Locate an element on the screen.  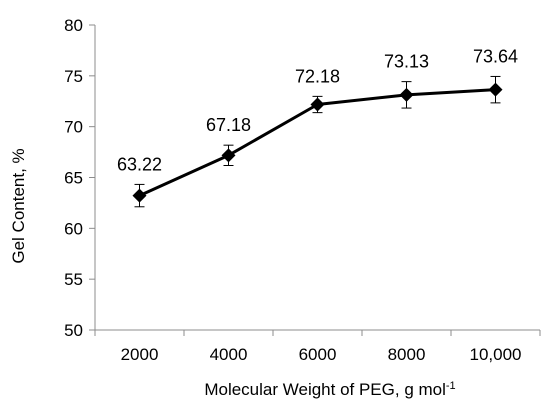
y-tick-label: 75 is located at coordinates (73, 76).